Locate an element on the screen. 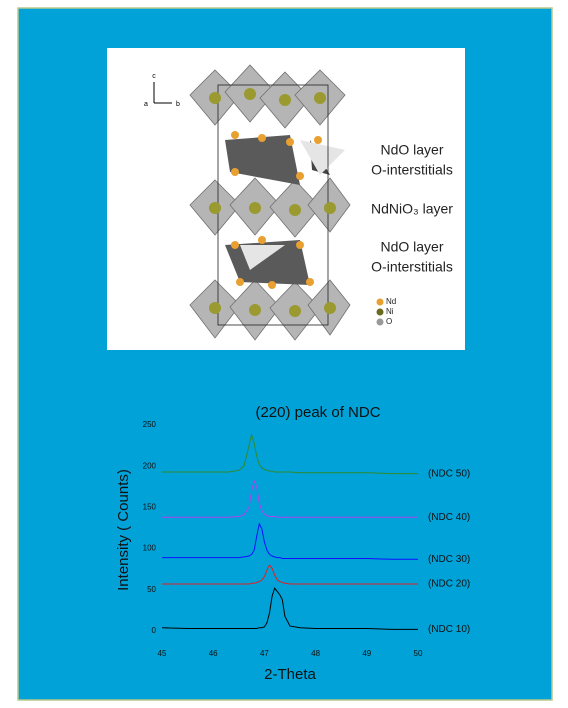 The image size is (568, 708). structure-label: NdNiO₃ layer is located at coordinates (412, 209).